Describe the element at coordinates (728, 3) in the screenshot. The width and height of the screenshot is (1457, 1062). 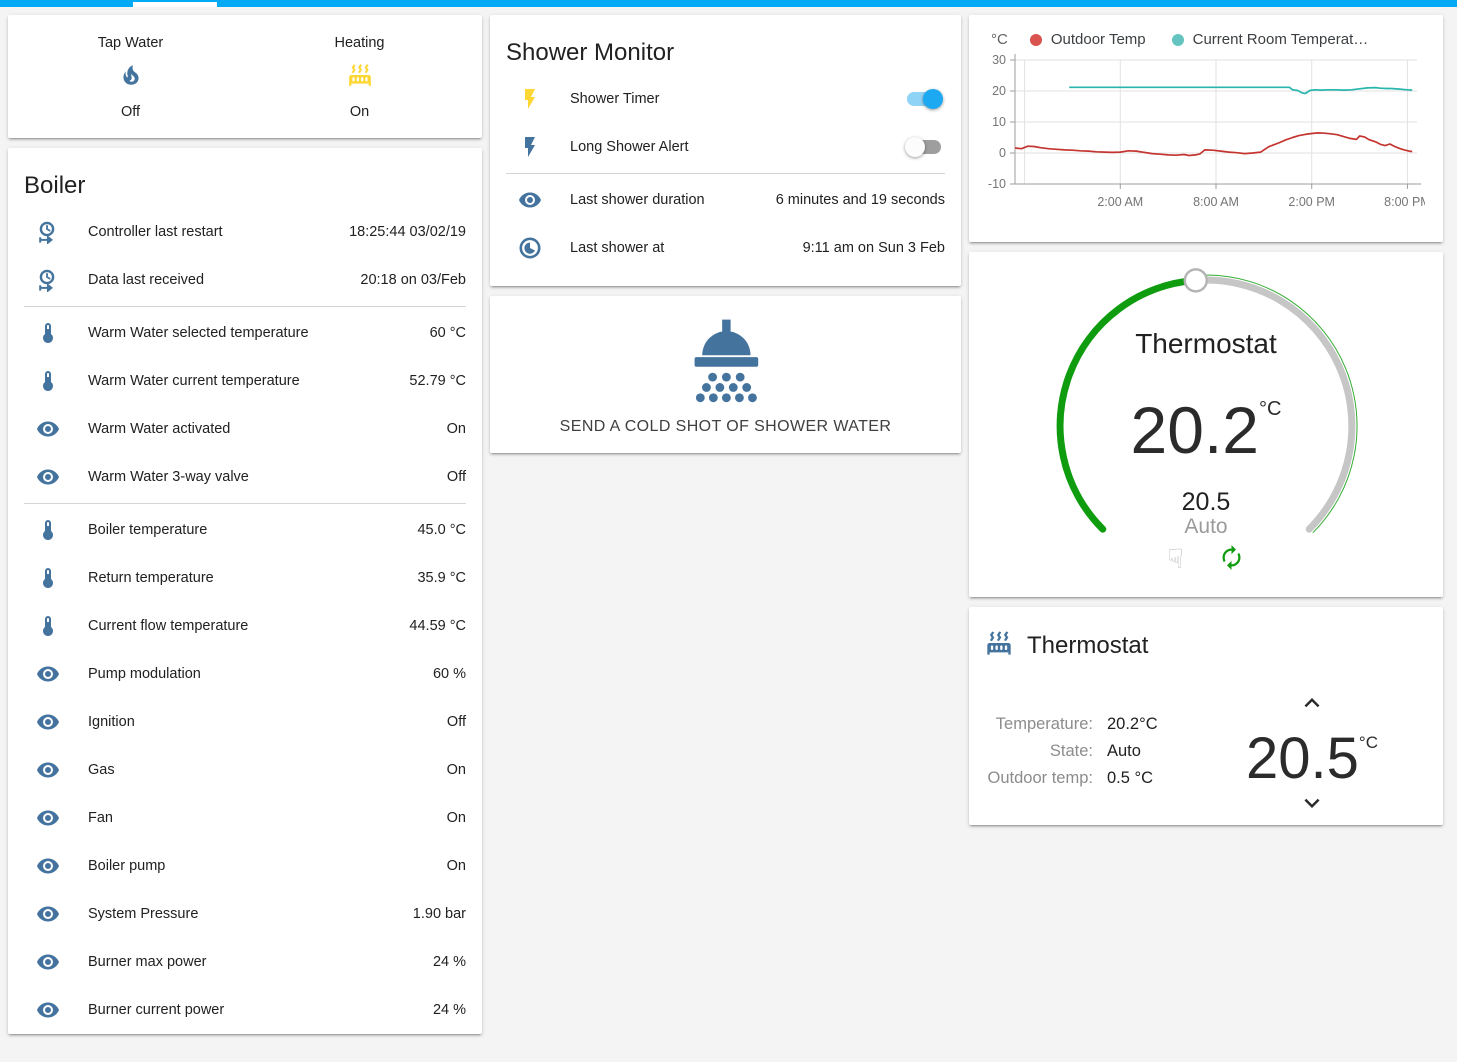
I see `header-bar` at that location.